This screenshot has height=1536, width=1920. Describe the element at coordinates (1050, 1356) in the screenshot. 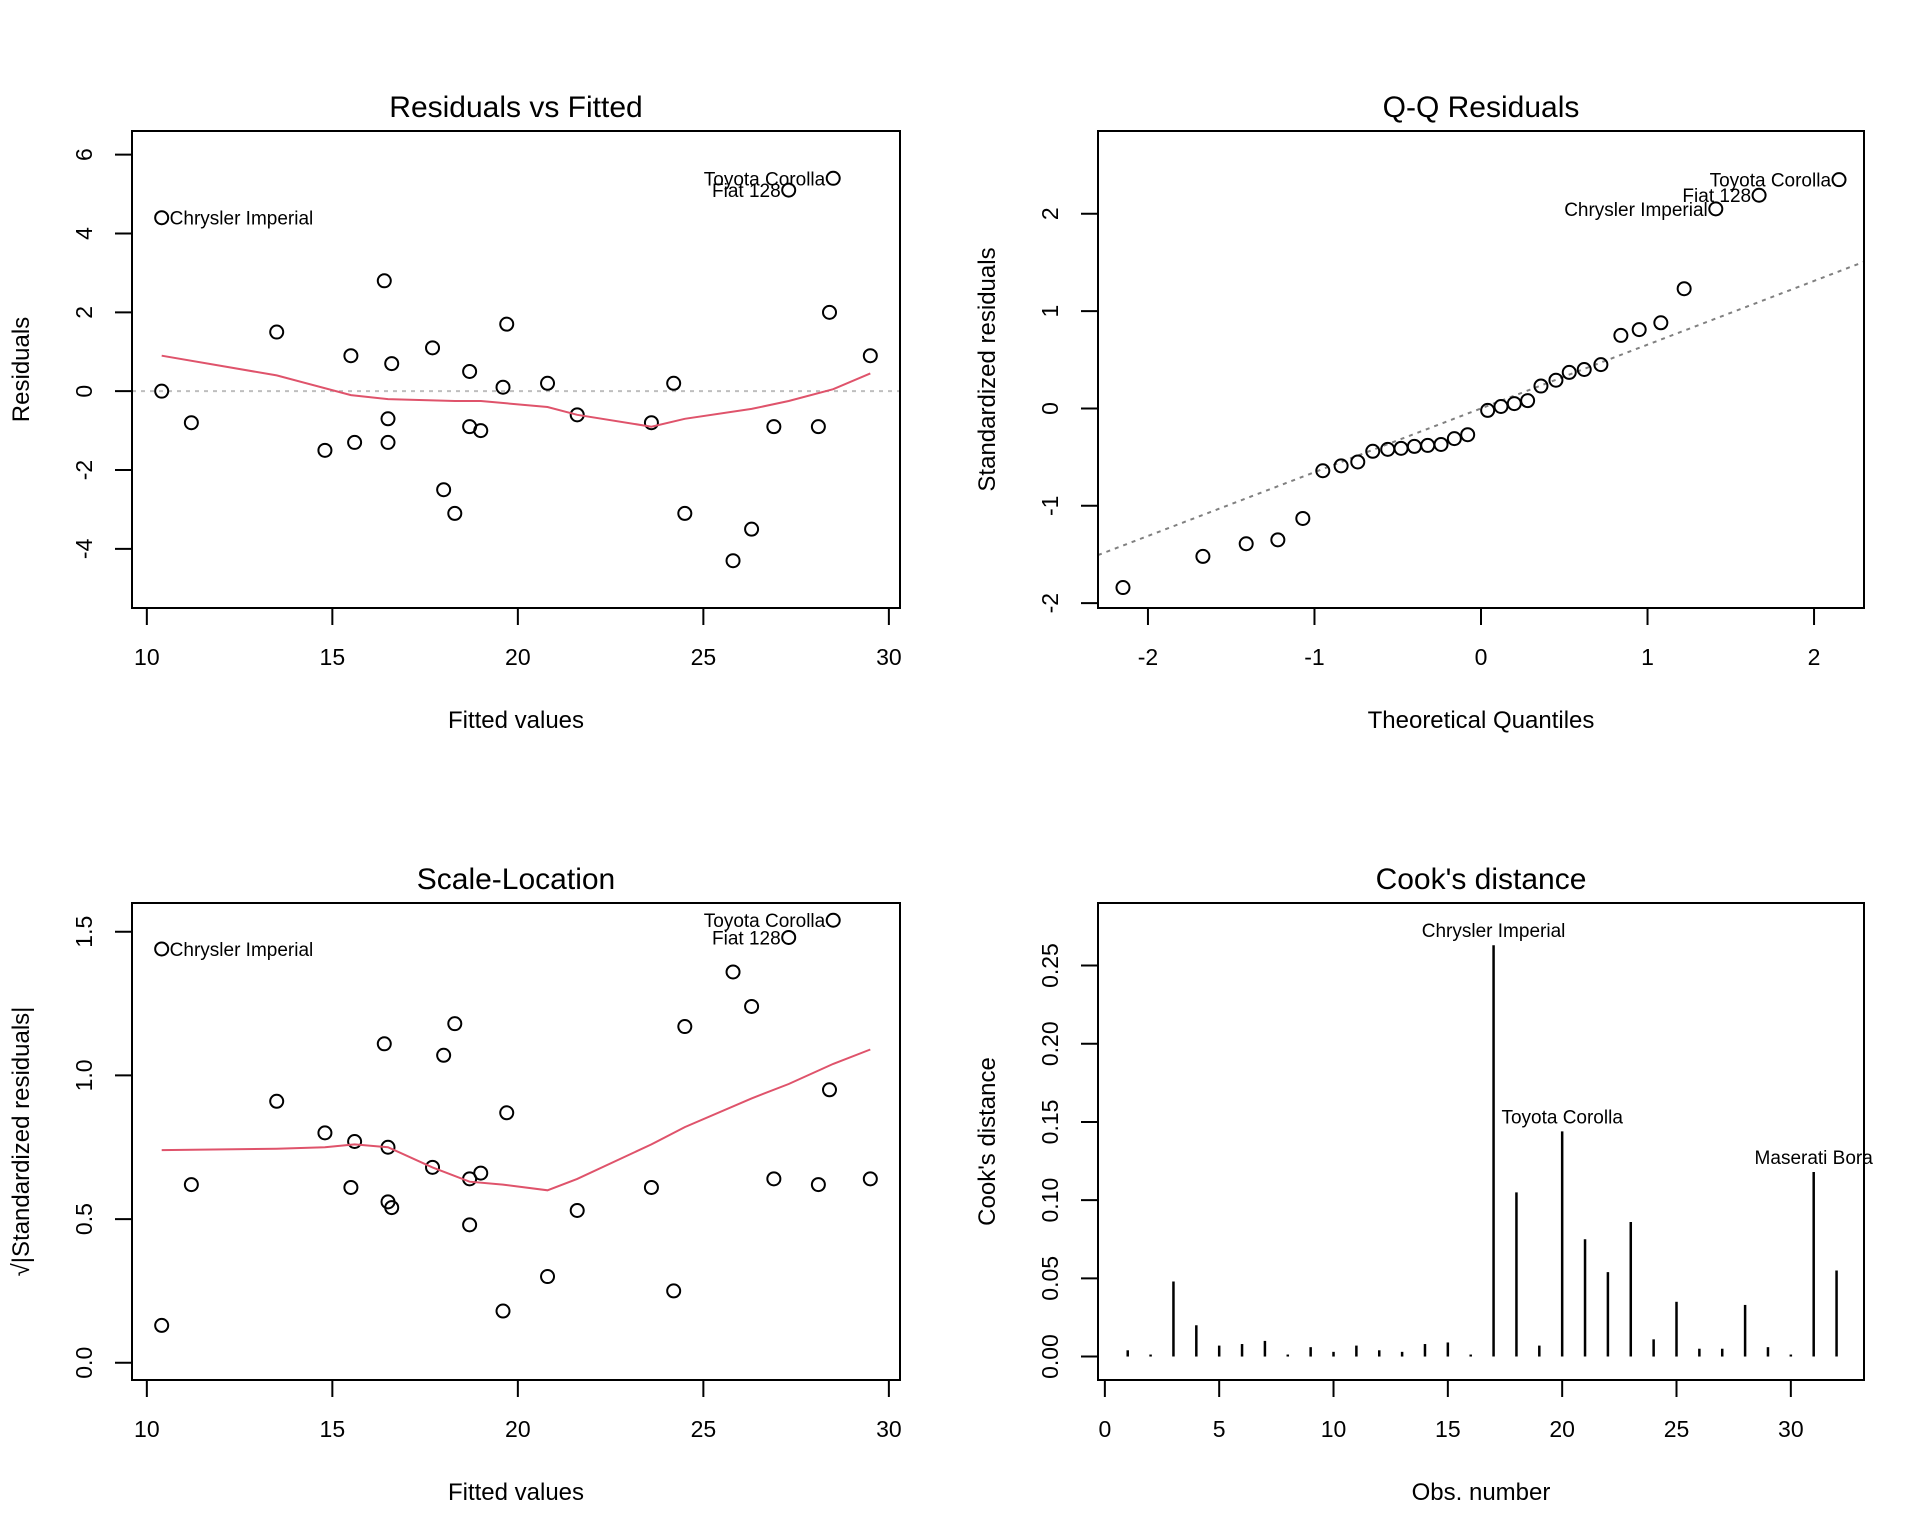

I see `y-tick-label: 0.00` at that location.